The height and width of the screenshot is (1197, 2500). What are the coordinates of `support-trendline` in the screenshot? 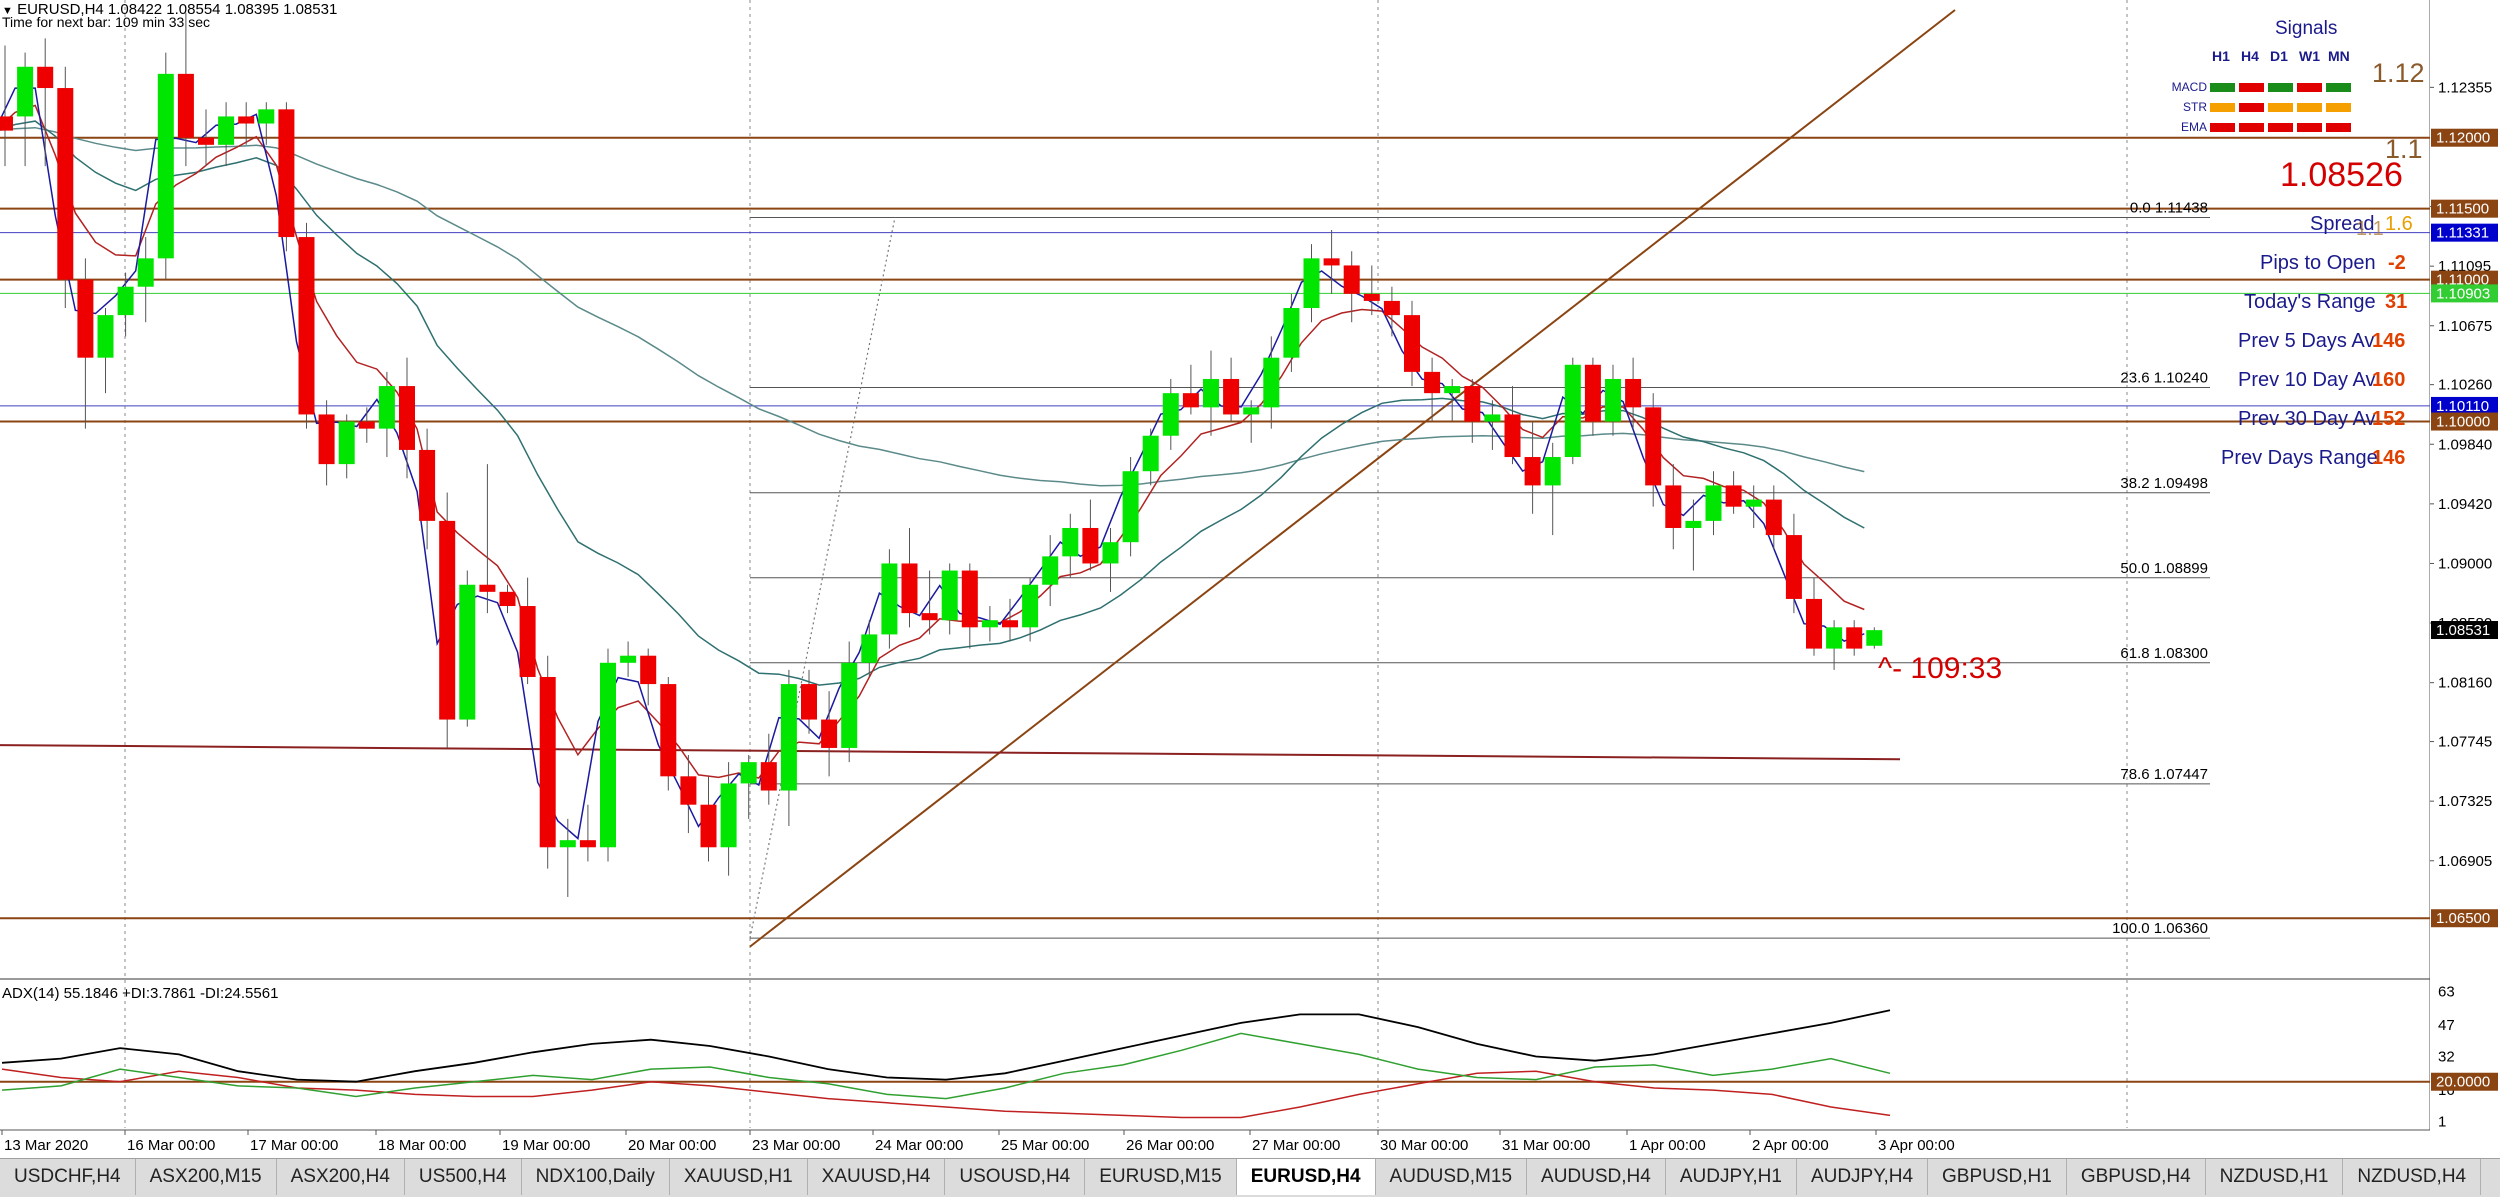 It's located at (950, 752).